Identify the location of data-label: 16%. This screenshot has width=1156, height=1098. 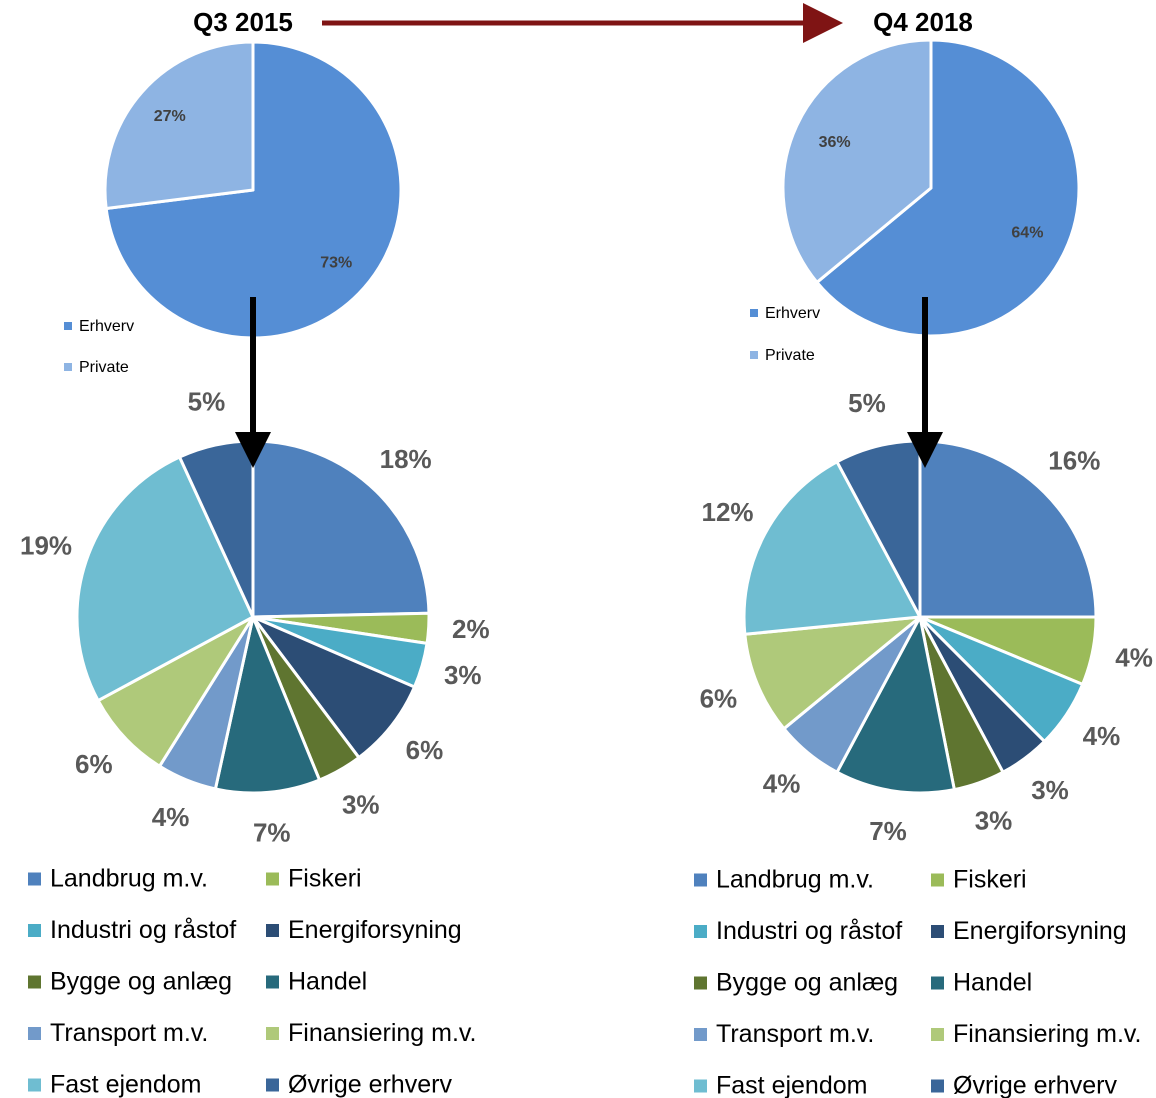
(1074, 461).